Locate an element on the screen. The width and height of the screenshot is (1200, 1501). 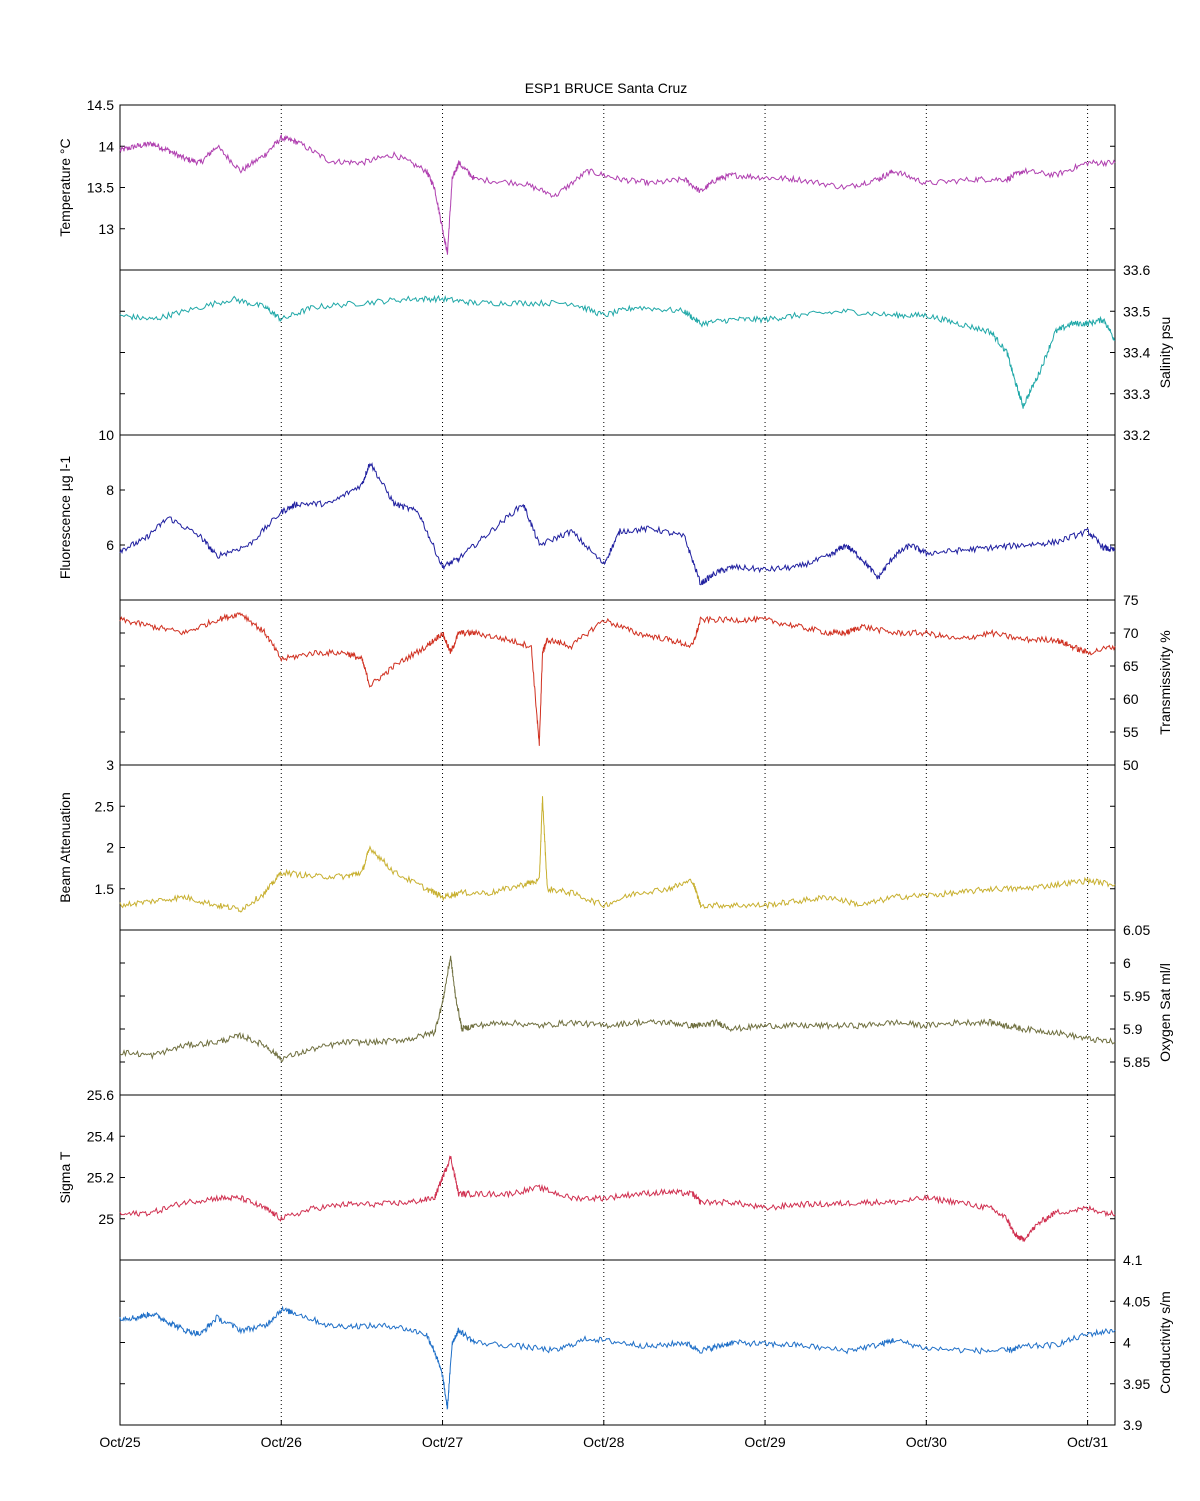
y-axis-label: Salinity psu is located at coordinates (1165, 353).